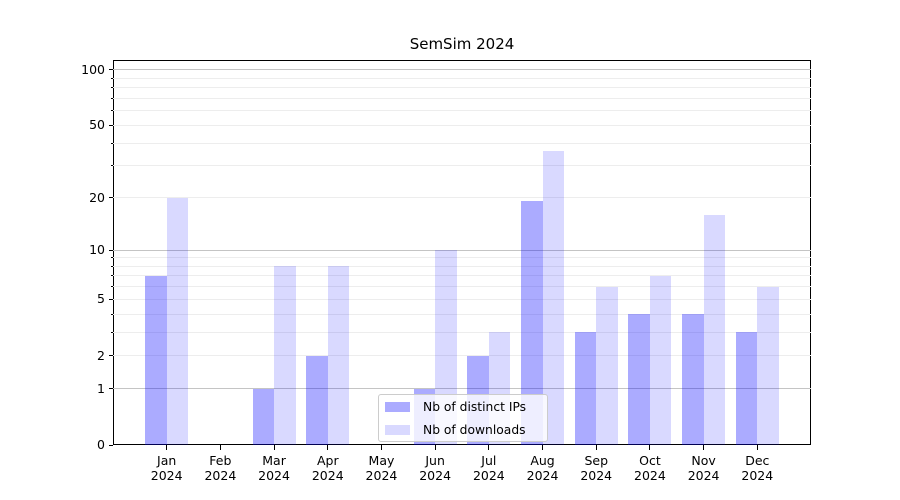 The height and width of the screenshot is (500, 900). I want to click on y-axis-tick-label: 100, so click(93, 69).